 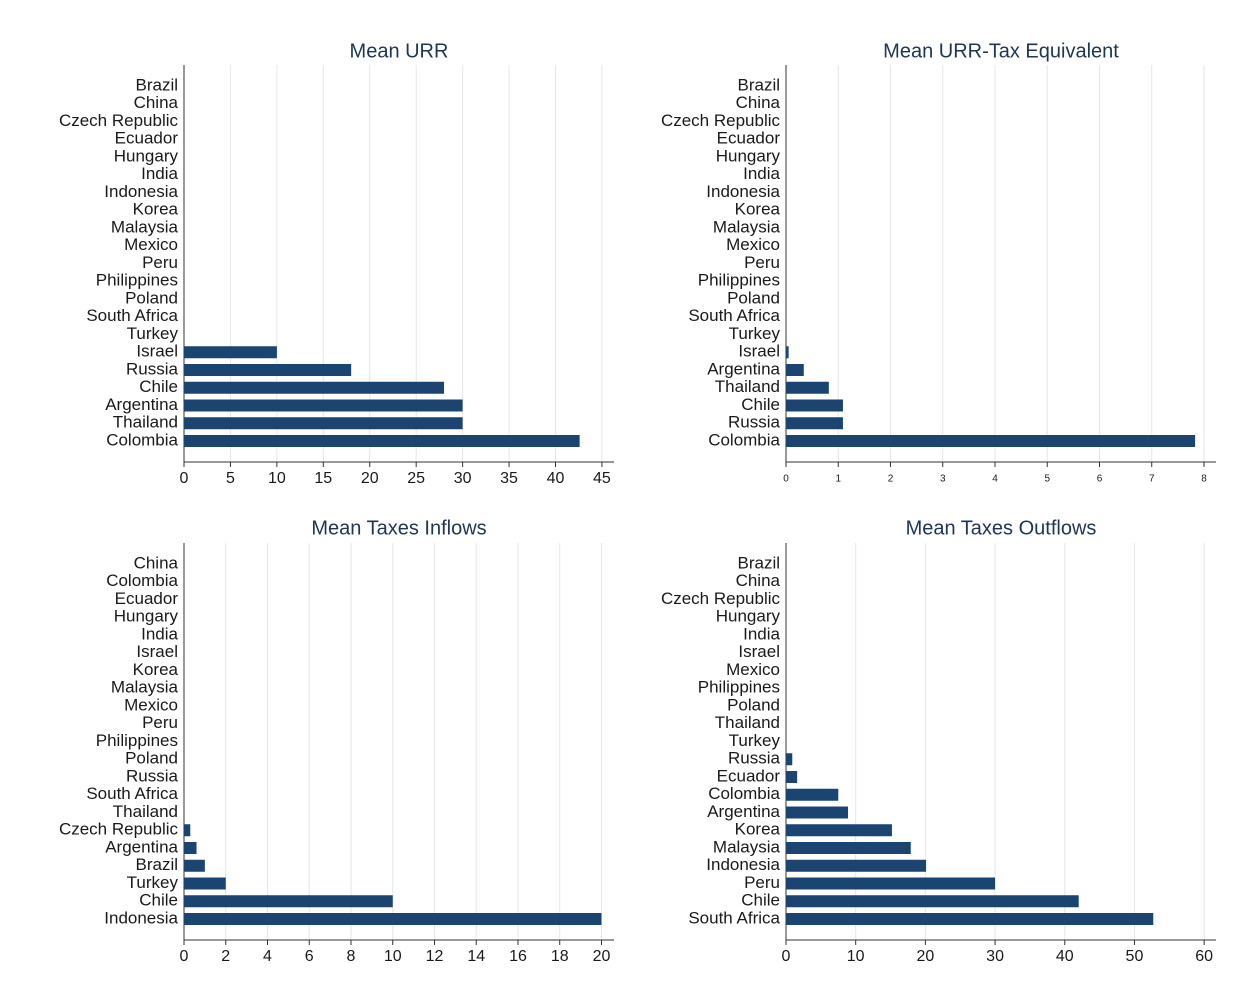 I want to click on x-tick-label: 50, so click(x=1135, y=956).